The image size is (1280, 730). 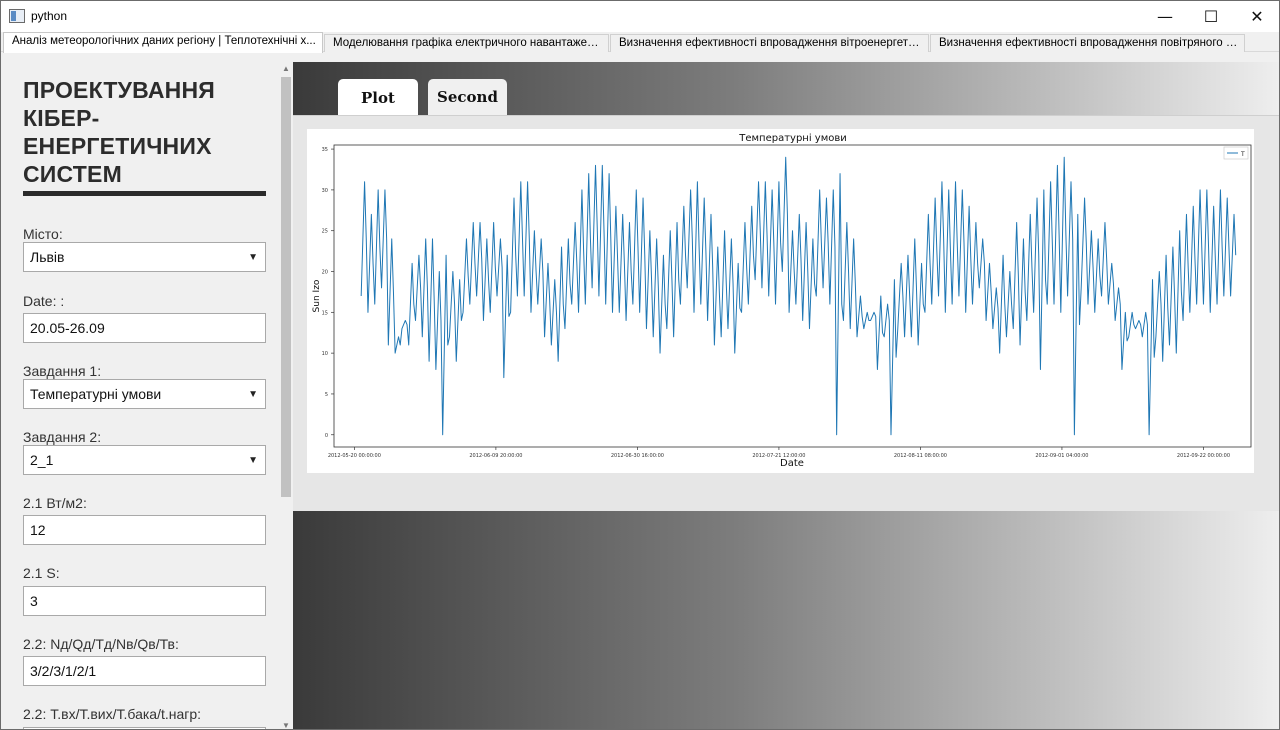 I want to click on temperatures-label: 2.2: Т.вх/Т.вих/Т.бака/t.нагр:, so click(x=112, y=714).